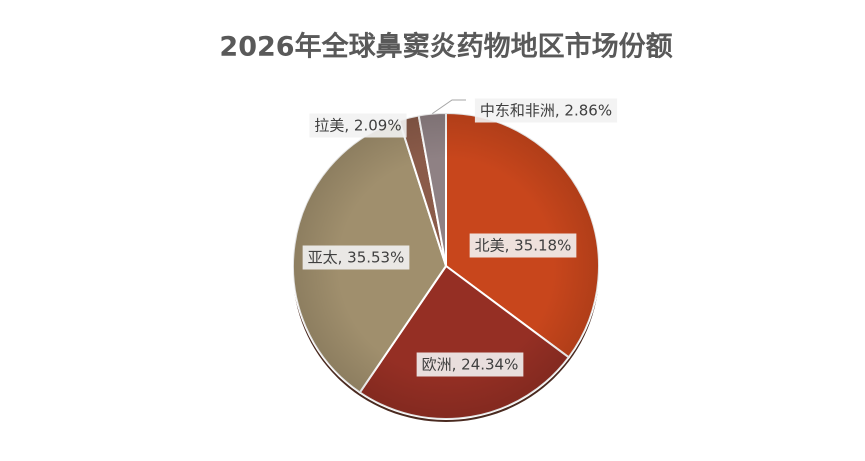  I want to click on data-label: 亚太, 35.53%, so click(356, 258).